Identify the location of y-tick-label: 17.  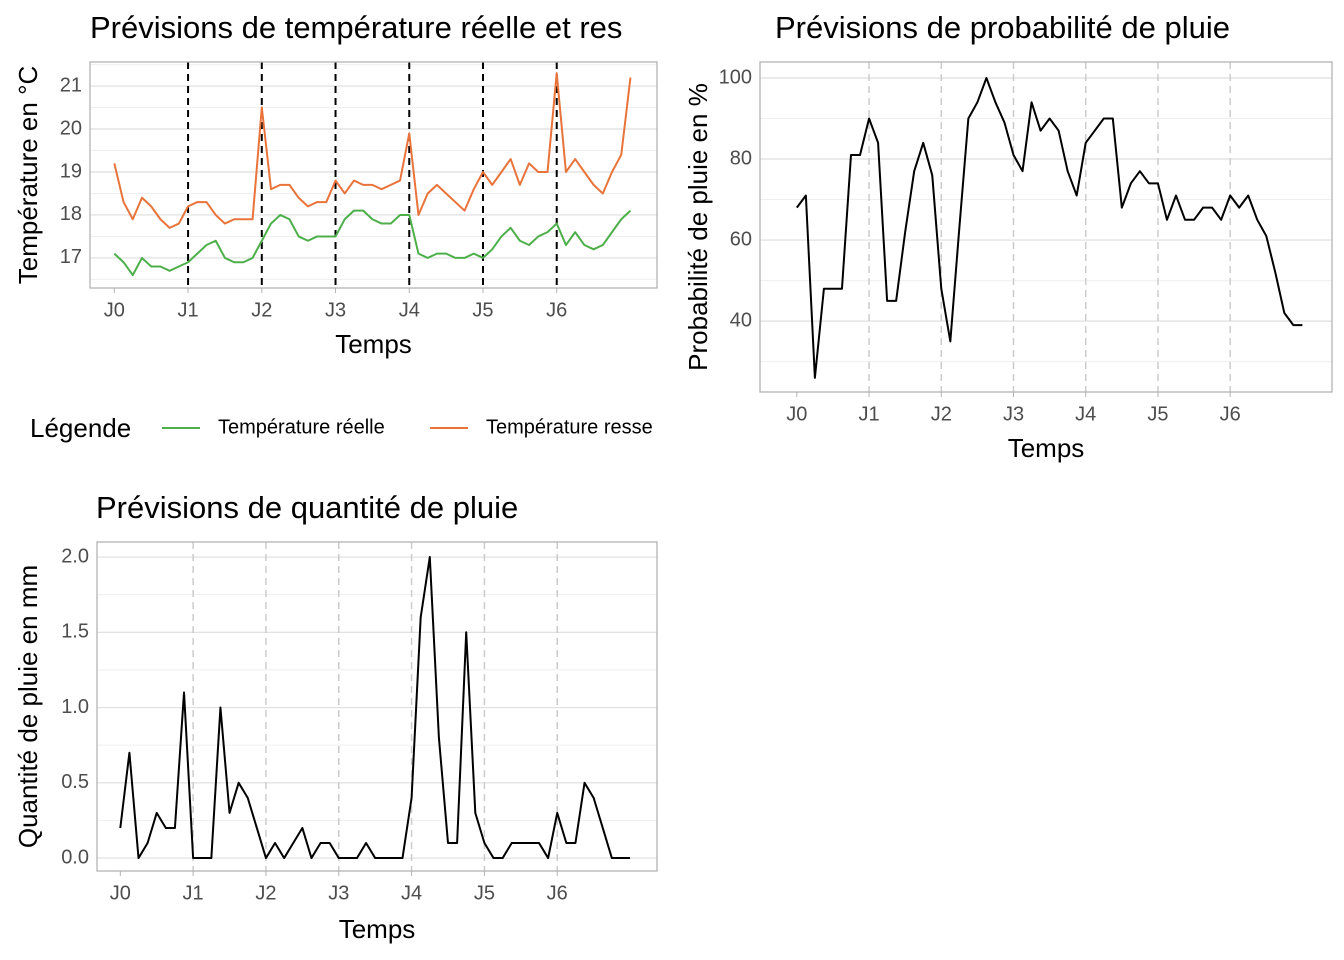
(71, 257).